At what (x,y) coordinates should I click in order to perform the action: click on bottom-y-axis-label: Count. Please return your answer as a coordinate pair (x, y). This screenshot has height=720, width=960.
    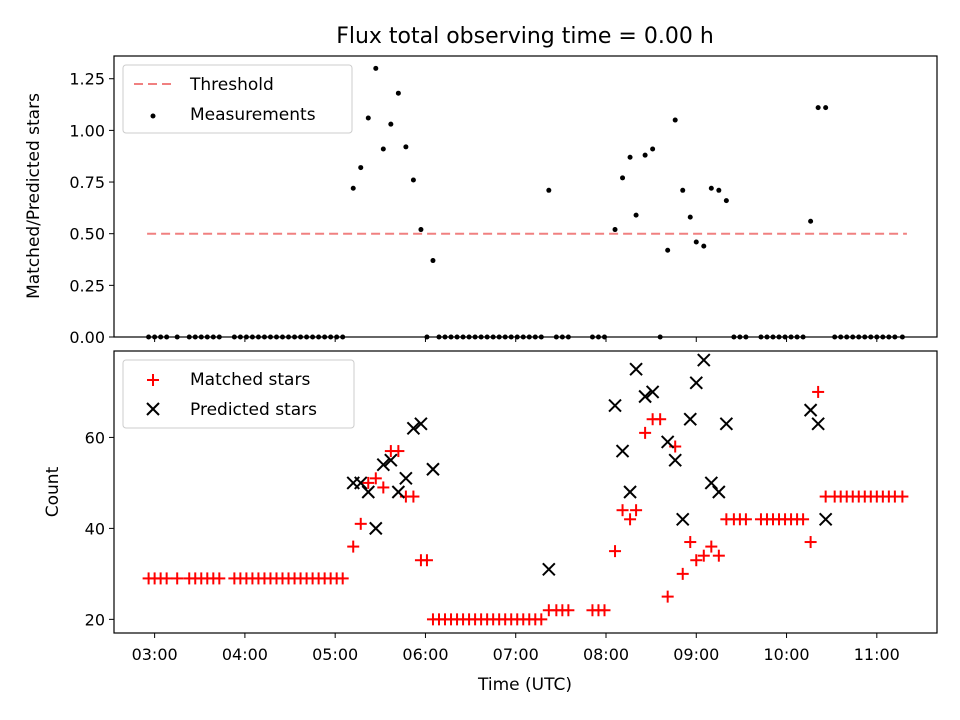
    Looking at the image, I should click on (53, 491).